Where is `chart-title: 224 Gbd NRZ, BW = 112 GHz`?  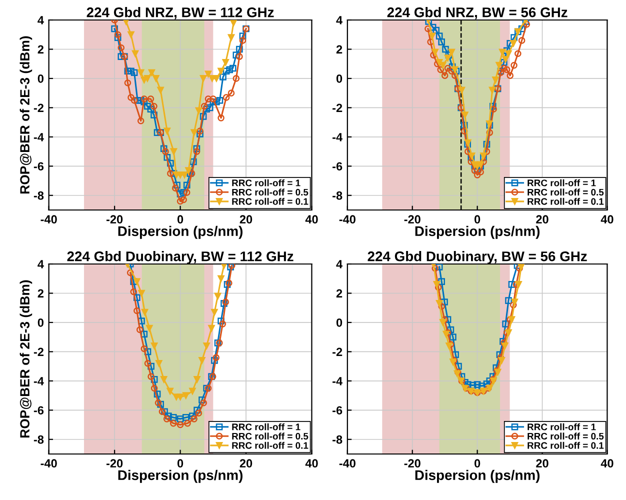 chart-title: 224 Gbd NRZ, BW = 112 GHz is located at coordinates (180, 13).